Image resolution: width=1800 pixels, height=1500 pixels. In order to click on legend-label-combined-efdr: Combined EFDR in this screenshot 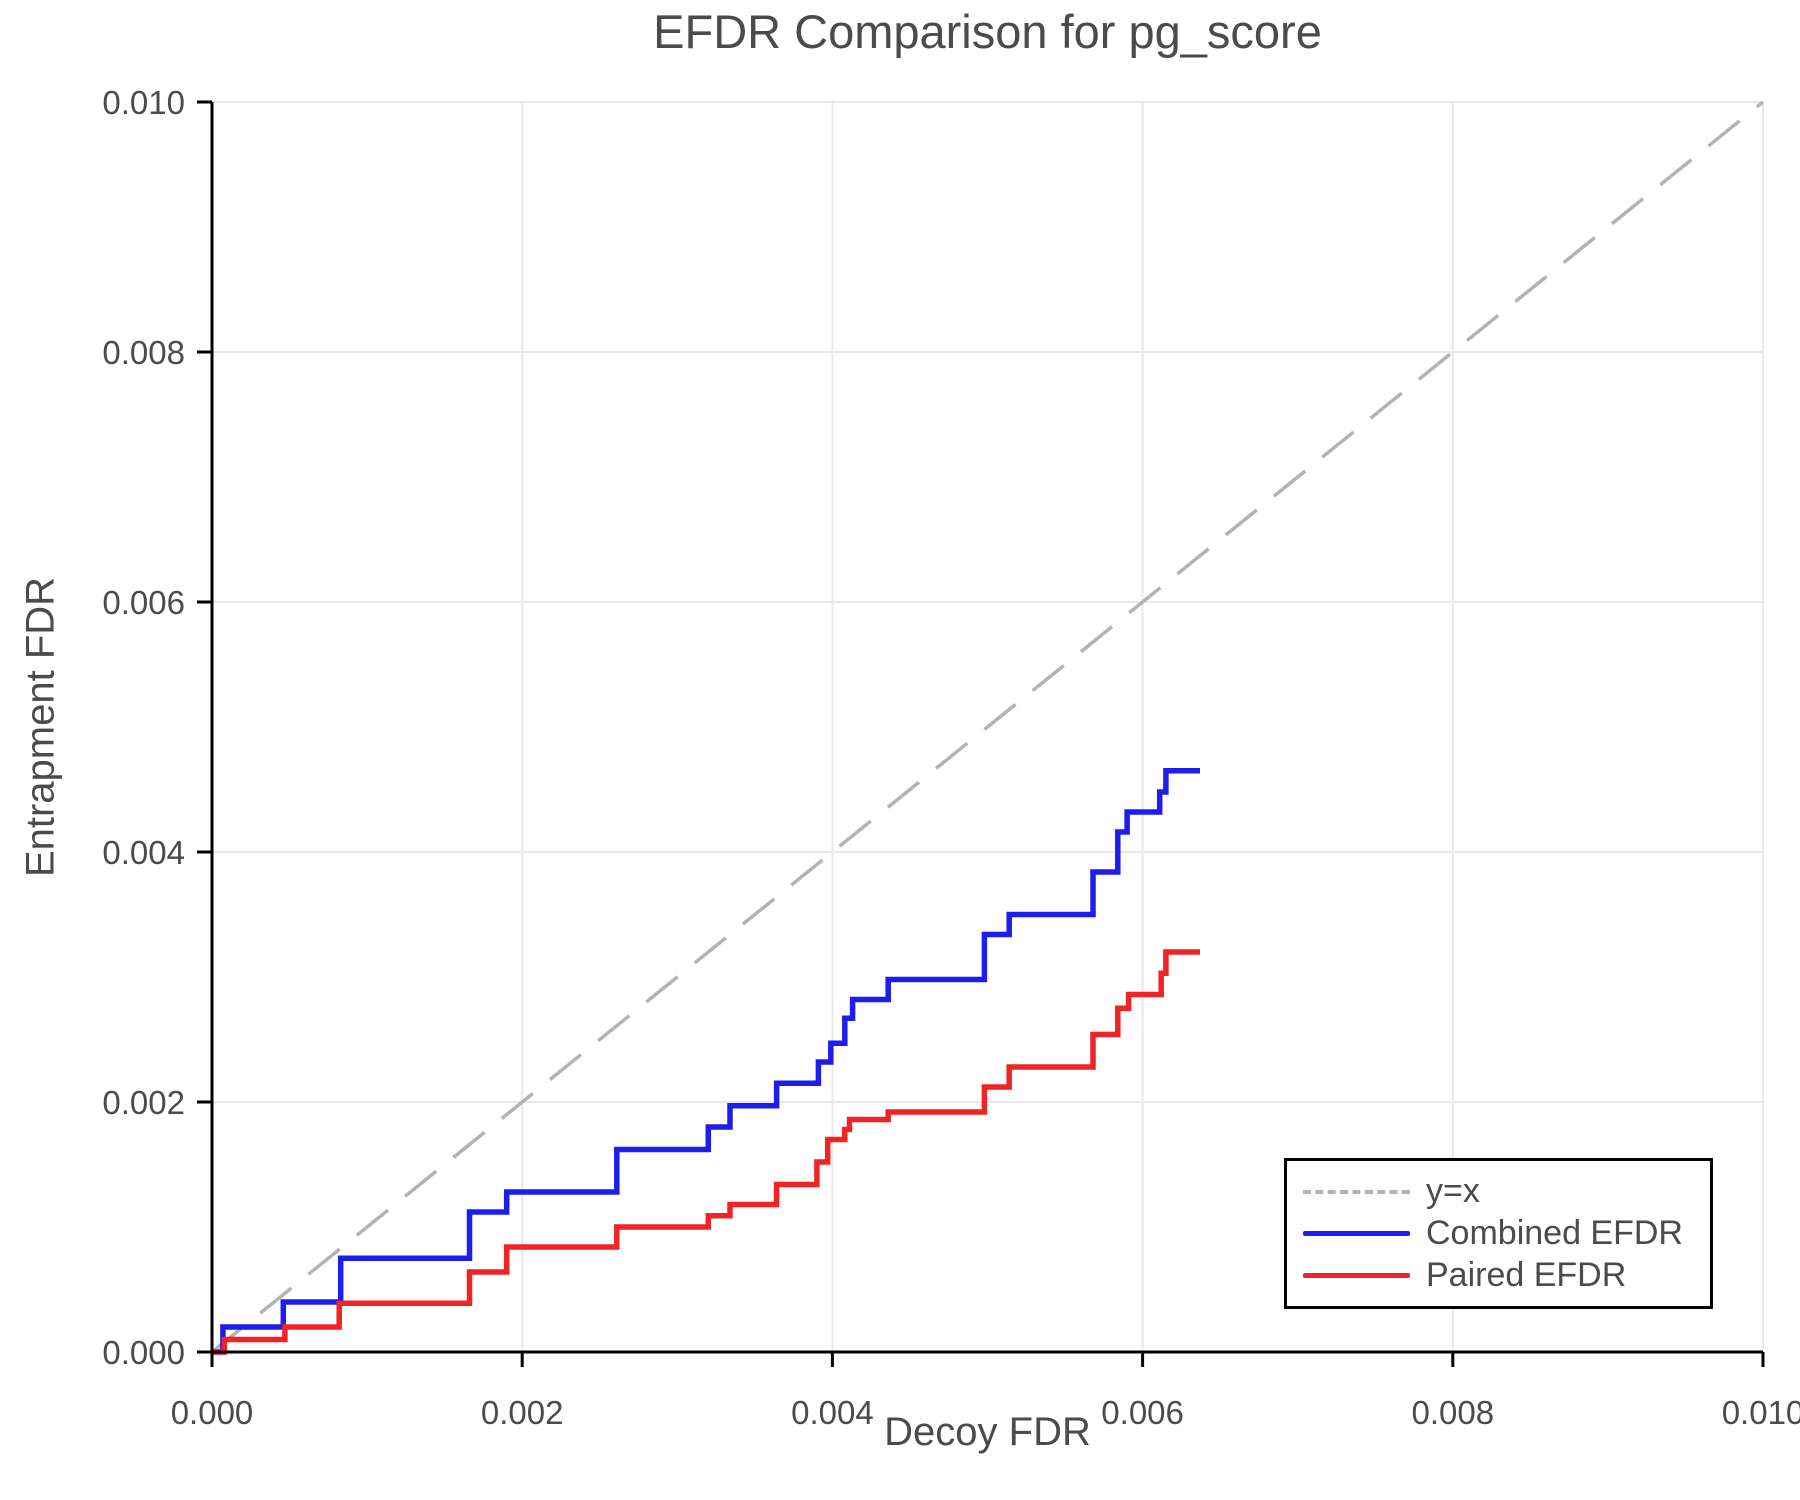, I will do `click(1554, 1233)`.